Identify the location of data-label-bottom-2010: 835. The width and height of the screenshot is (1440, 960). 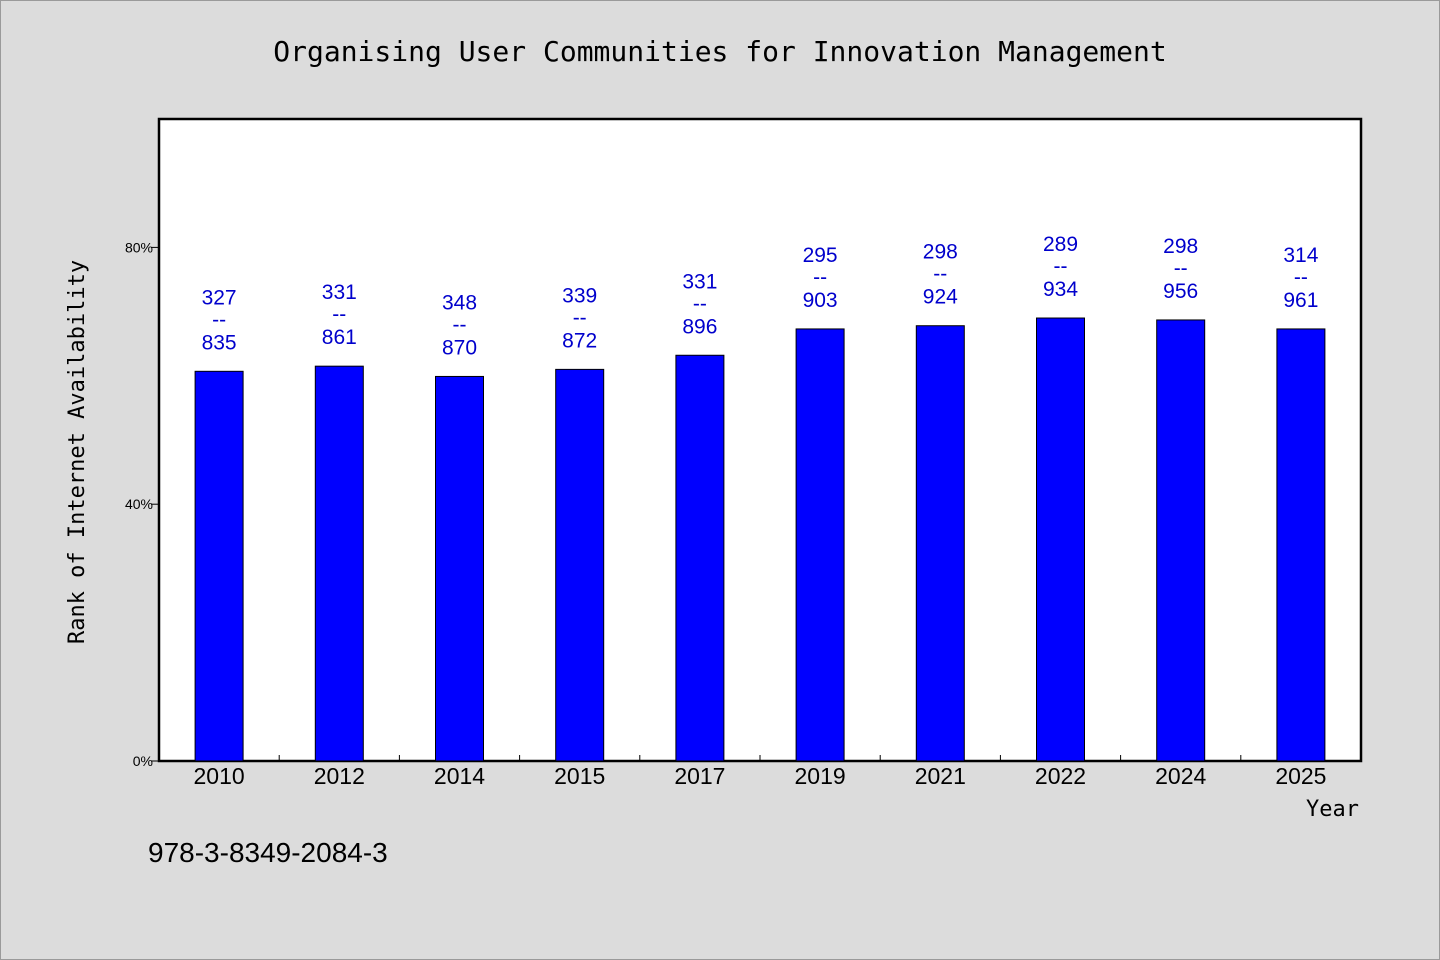
(219, 342).